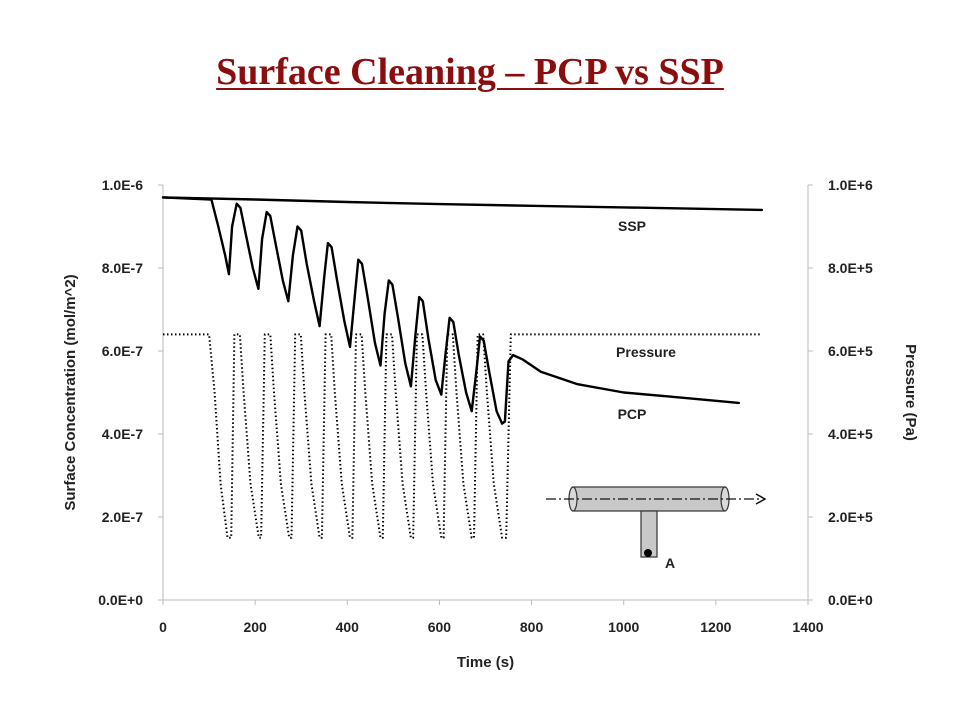 Image resolution: width=960 pixels, height=720 pixels. Describe the element at coordinates (761, 499) in the screenshot. I see `flow-arrow-icon` at that location.